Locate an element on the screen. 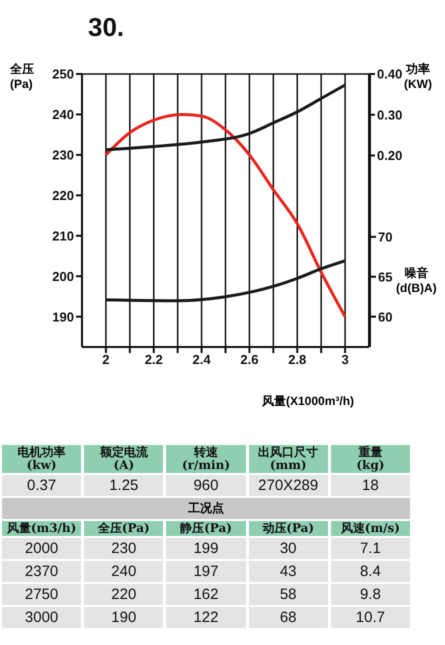 The image size is (445, 645). text: 162 is located at coordinates (205, 594).